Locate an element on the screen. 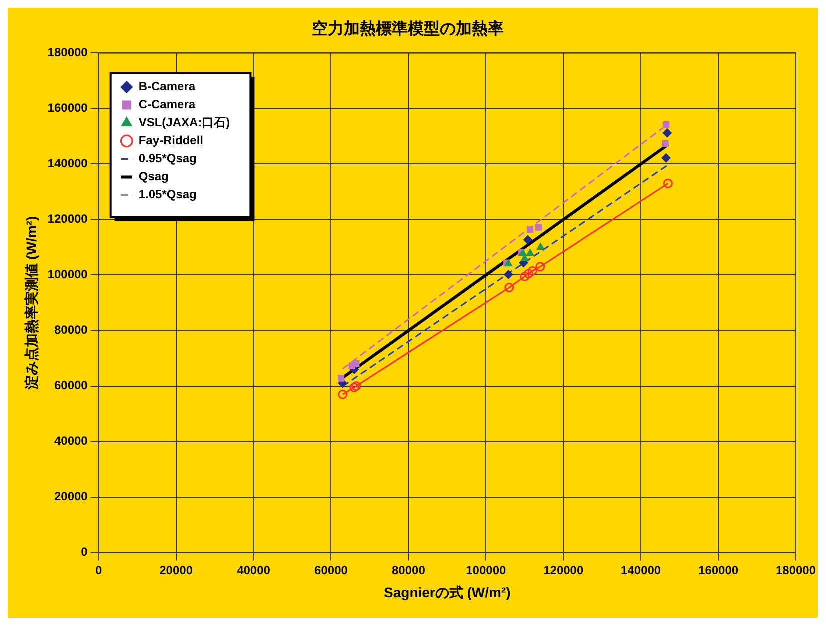 Image resolution: width=826 pixels, height=626 pixels. legend-label: VSL(JAXA:口石) is located at coordinates (184, 123).